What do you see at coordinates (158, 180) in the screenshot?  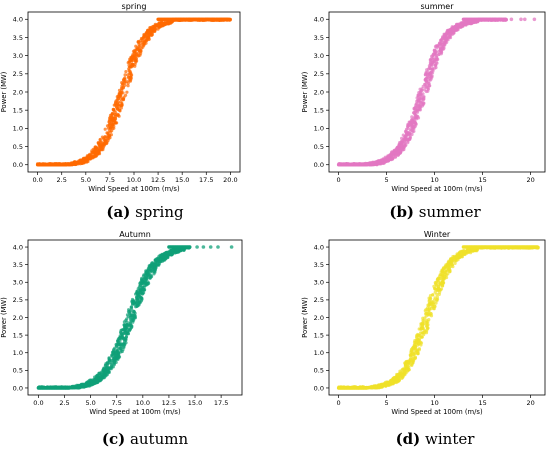 I see `x-tick-label: 12.5` at bounding box center [158, 180].